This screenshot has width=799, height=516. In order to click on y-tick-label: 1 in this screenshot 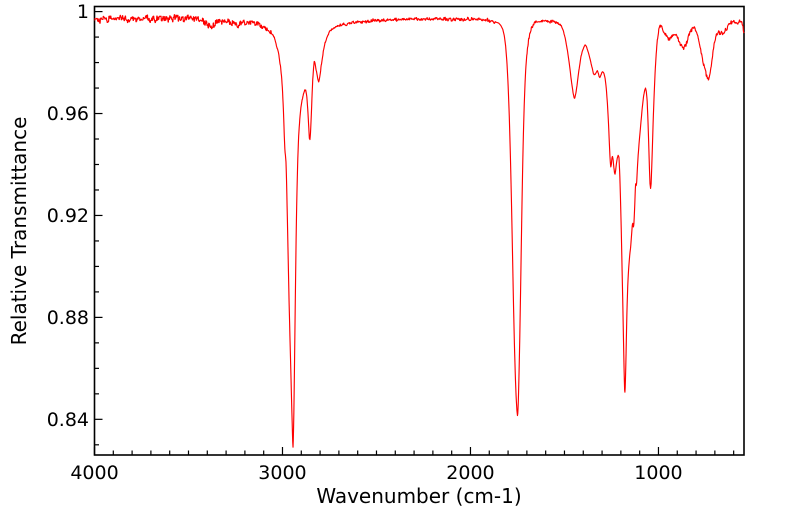, I will do `click(83, 12)`.